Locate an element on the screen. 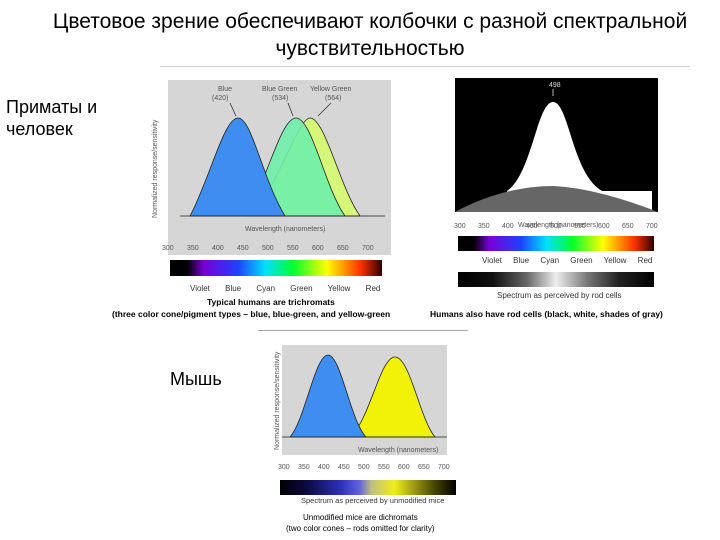 Image resolution: width=720 pixels, height=540 pixels. label-mouse: Мышь is located at coordinates (196, 379).